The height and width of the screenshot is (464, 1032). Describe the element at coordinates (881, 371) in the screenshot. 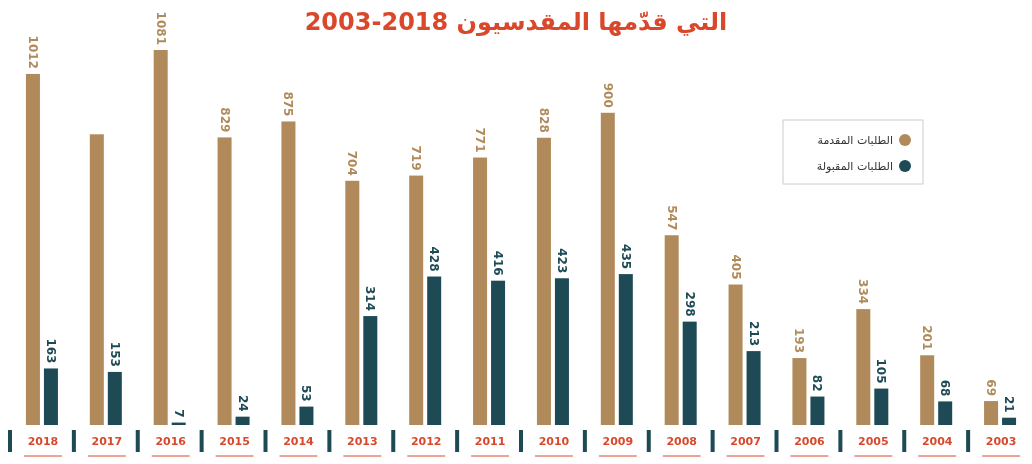

I see `data-label: 105` at that location.